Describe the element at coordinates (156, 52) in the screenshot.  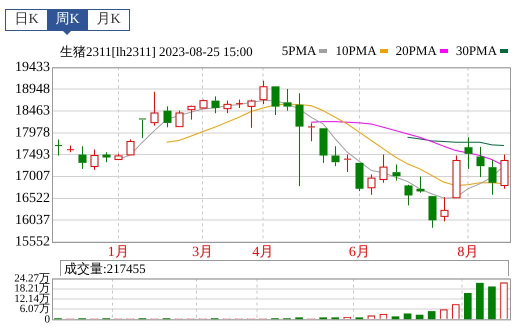
I see `chart-title: 生猪2311[lh2311] 2023-08-25 15:00` at that location.